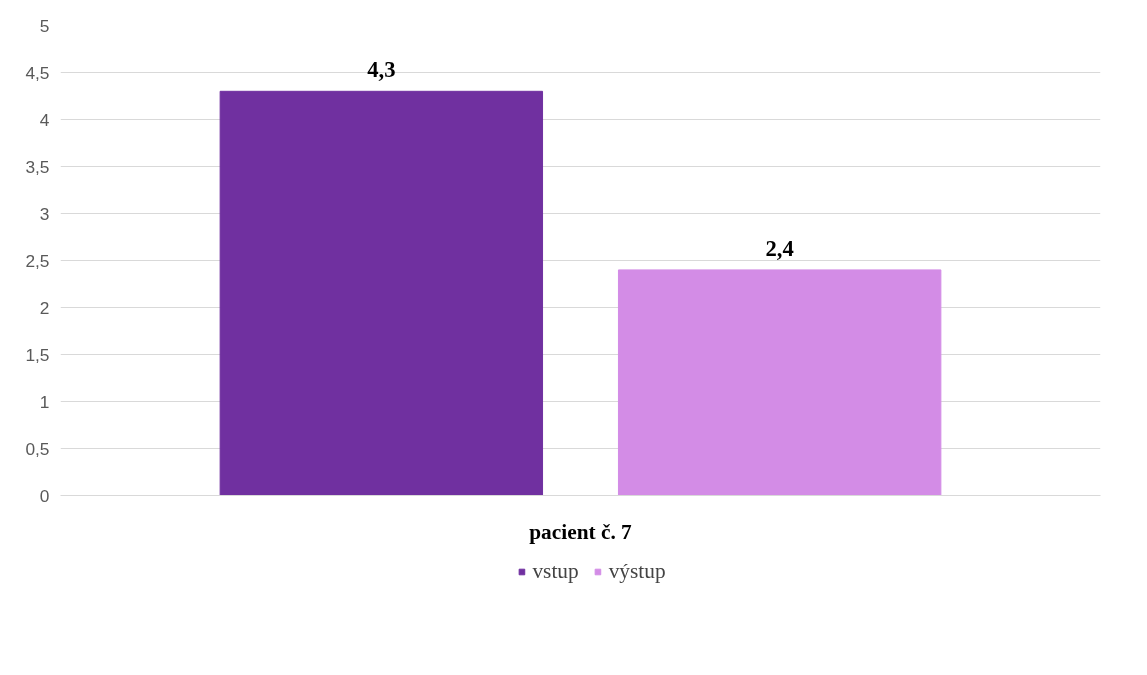 The width and height of the screenshot is (1147, 675). What do you see at coordinates (44, 307) in the screenshot?
I see `y-tick-label: 2` at bounding box center [44, 307].